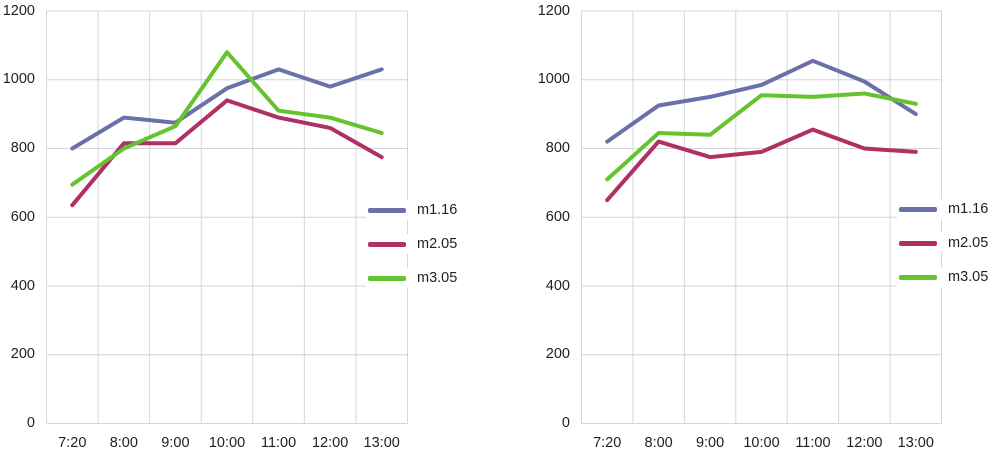 The image size is (1000, 461). I want to click on legend-right-chart: m1.16 m2.05 m3.05, so click(948, 250).